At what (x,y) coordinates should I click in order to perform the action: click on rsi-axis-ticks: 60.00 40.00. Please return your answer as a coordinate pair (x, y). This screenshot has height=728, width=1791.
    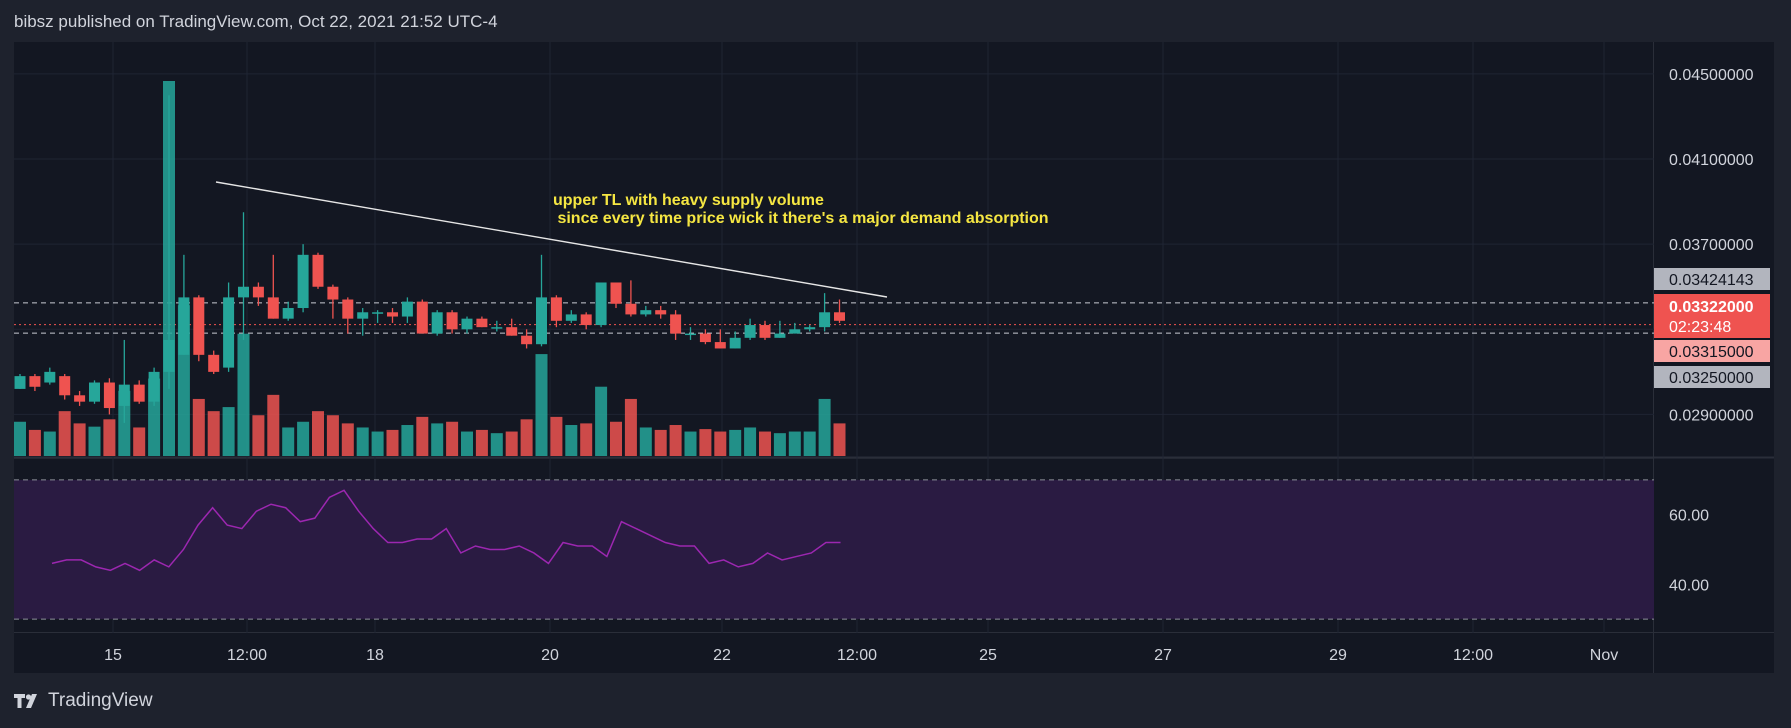
    Looking at the image, I should click on (1689, 551).